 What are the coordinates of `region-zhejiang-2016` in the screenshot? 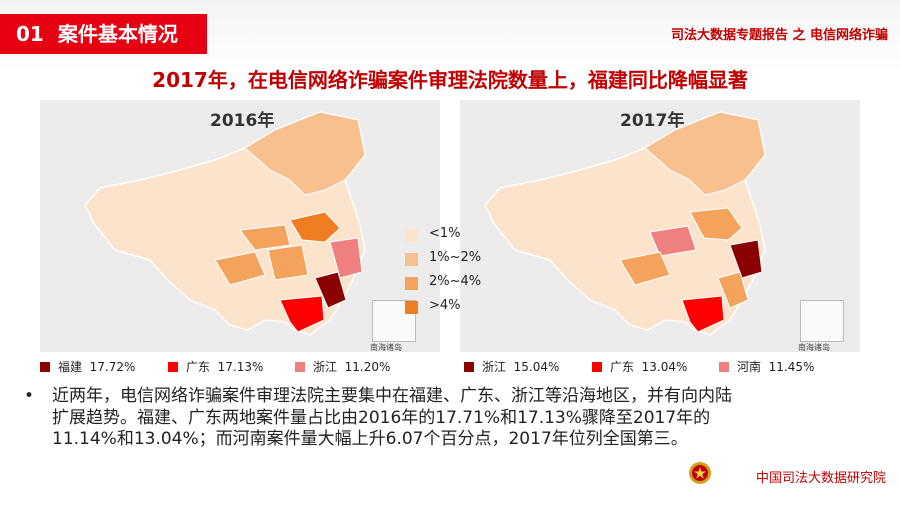 It's located at (346, 258).